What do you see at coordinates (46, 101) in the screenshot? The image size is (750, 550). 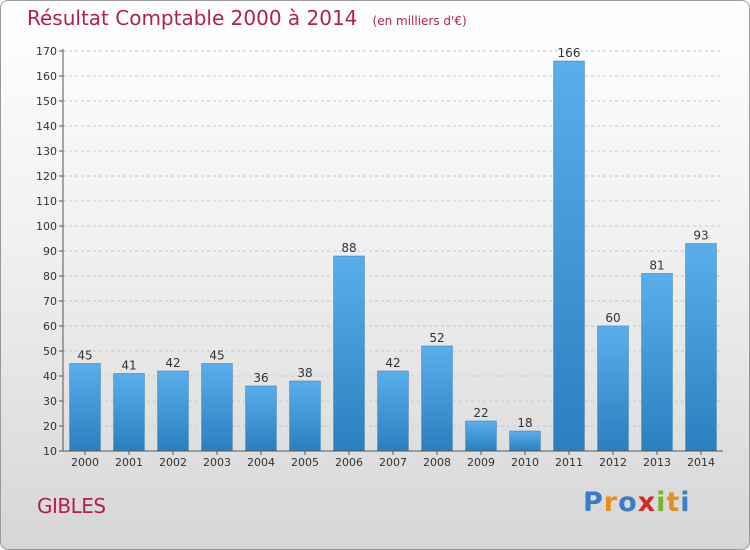 I see `y-tick-label: 150` at bounding box center [46, 101].